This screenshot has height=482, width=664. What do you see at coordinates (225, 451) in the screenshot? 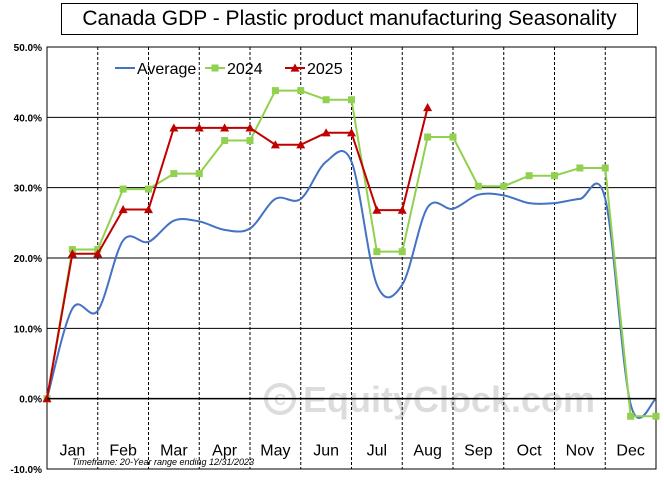
I see `x-tick-label: Apr` at bounding box center [225, 451].